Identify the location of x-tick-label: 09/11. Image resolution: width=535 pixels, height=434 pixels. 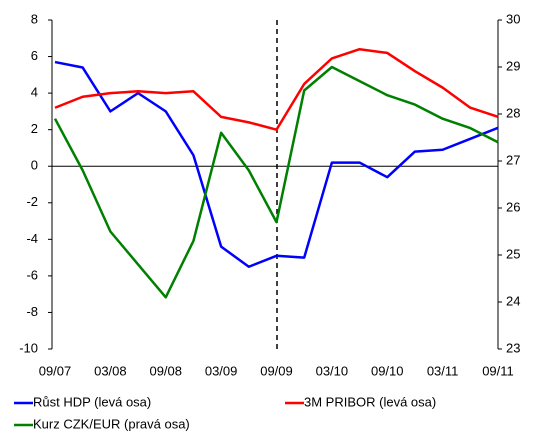
(498, 370).